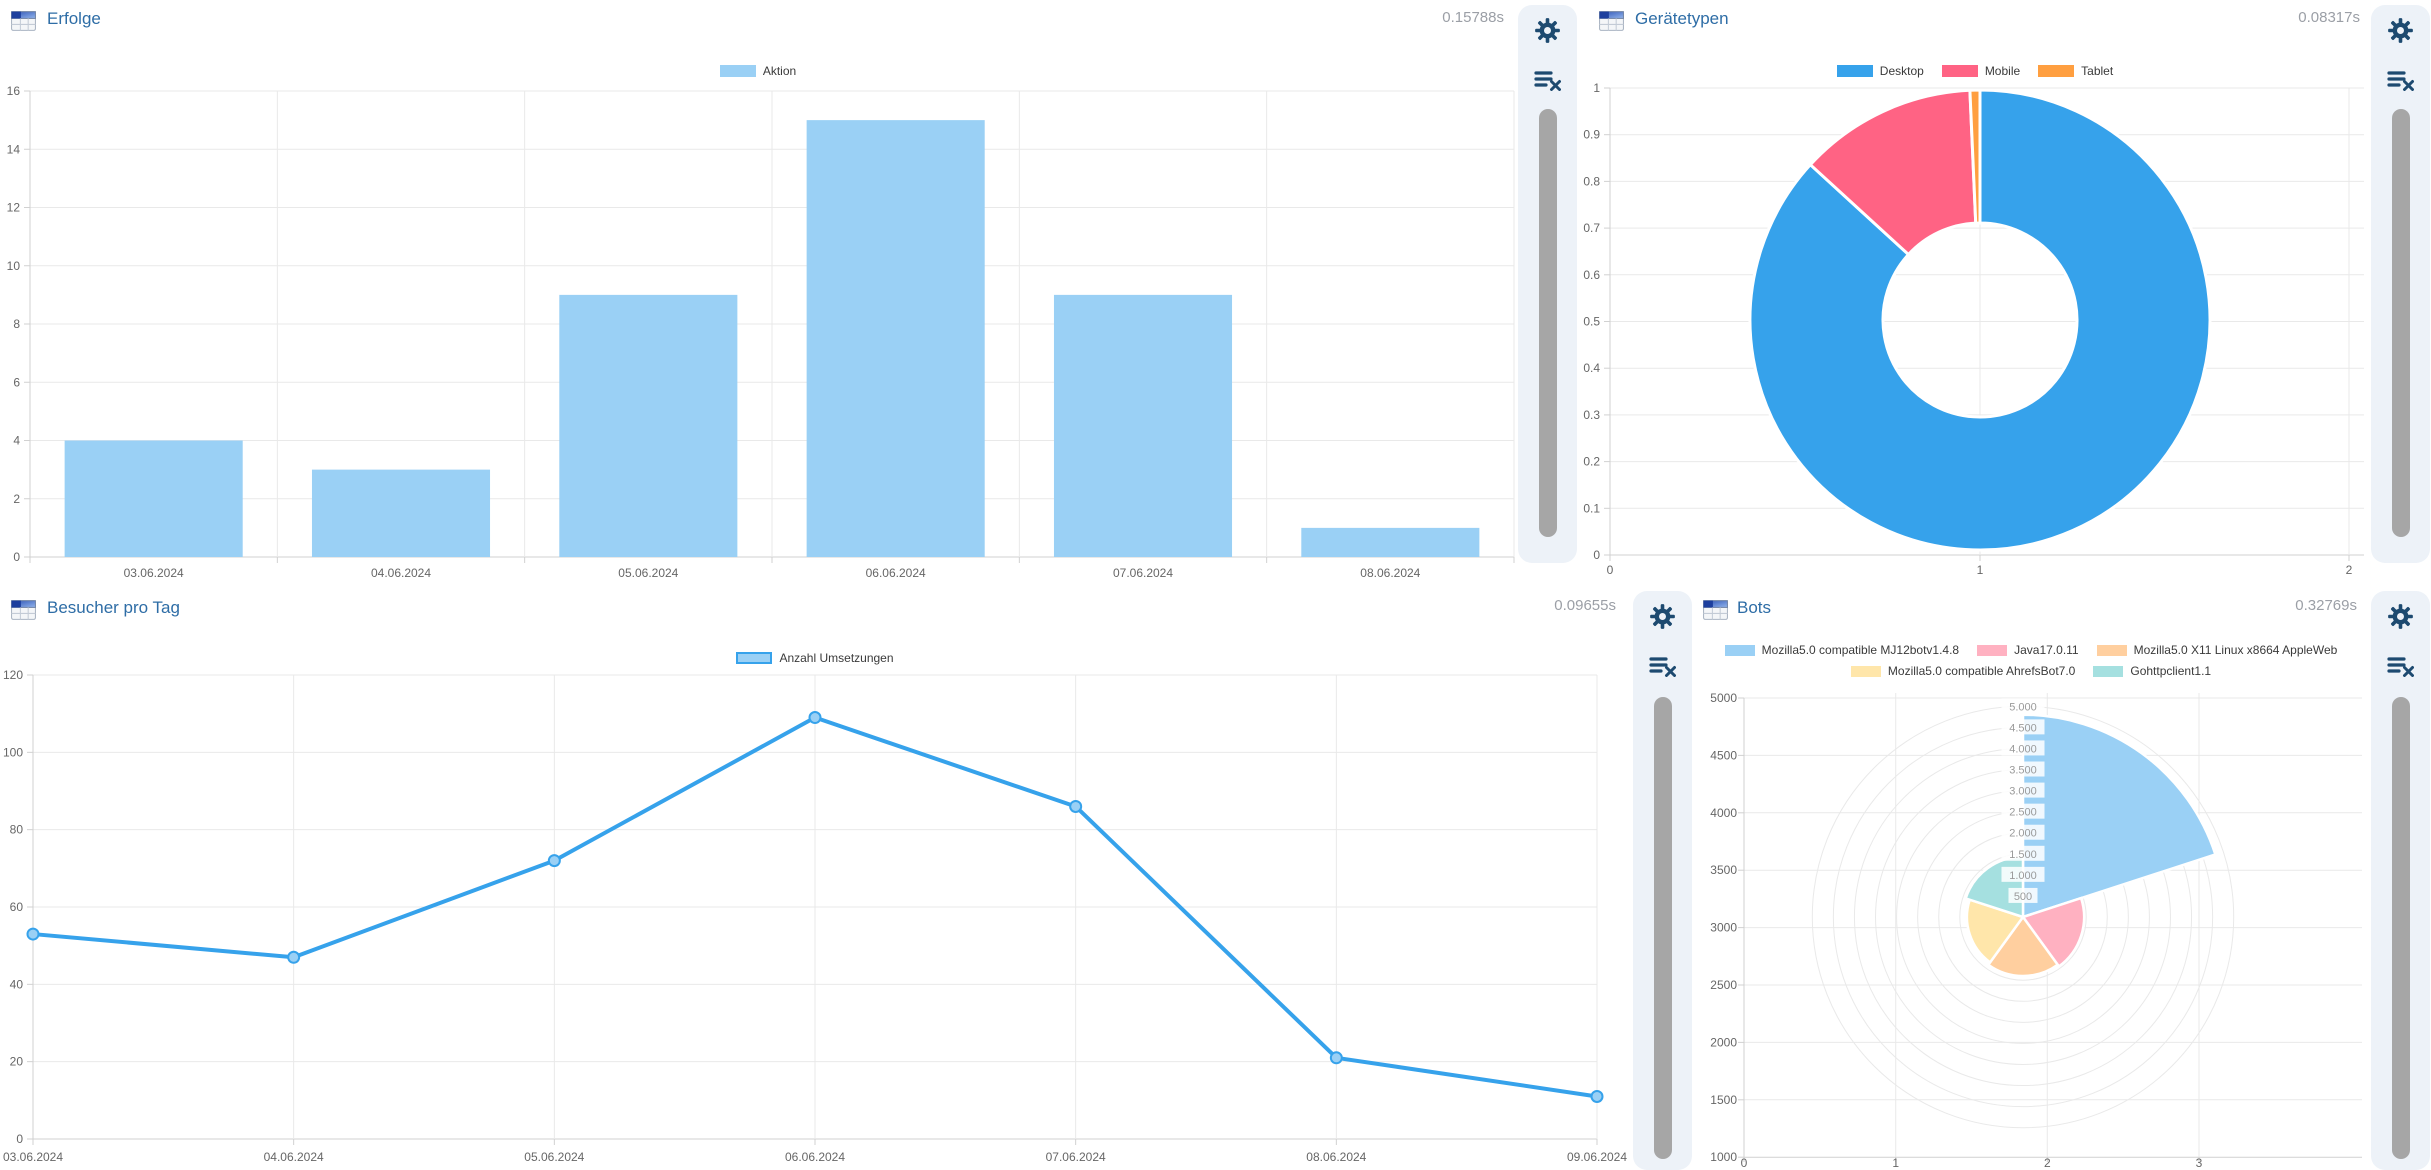 This screenshot has width=2431, height=1170. What do you see at coordinates (1723, 985) in the screenshot?
I see `svg-text: 2500` at bounding box center [1723, 985].